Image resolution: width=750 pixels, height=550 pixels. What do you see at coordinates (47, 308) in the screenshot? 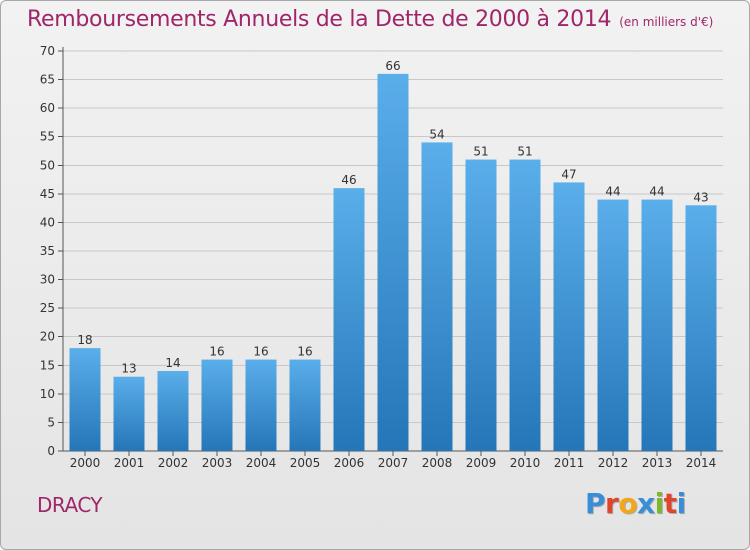
I see `y-tick-label: 25` at bounding box center [47, 308].